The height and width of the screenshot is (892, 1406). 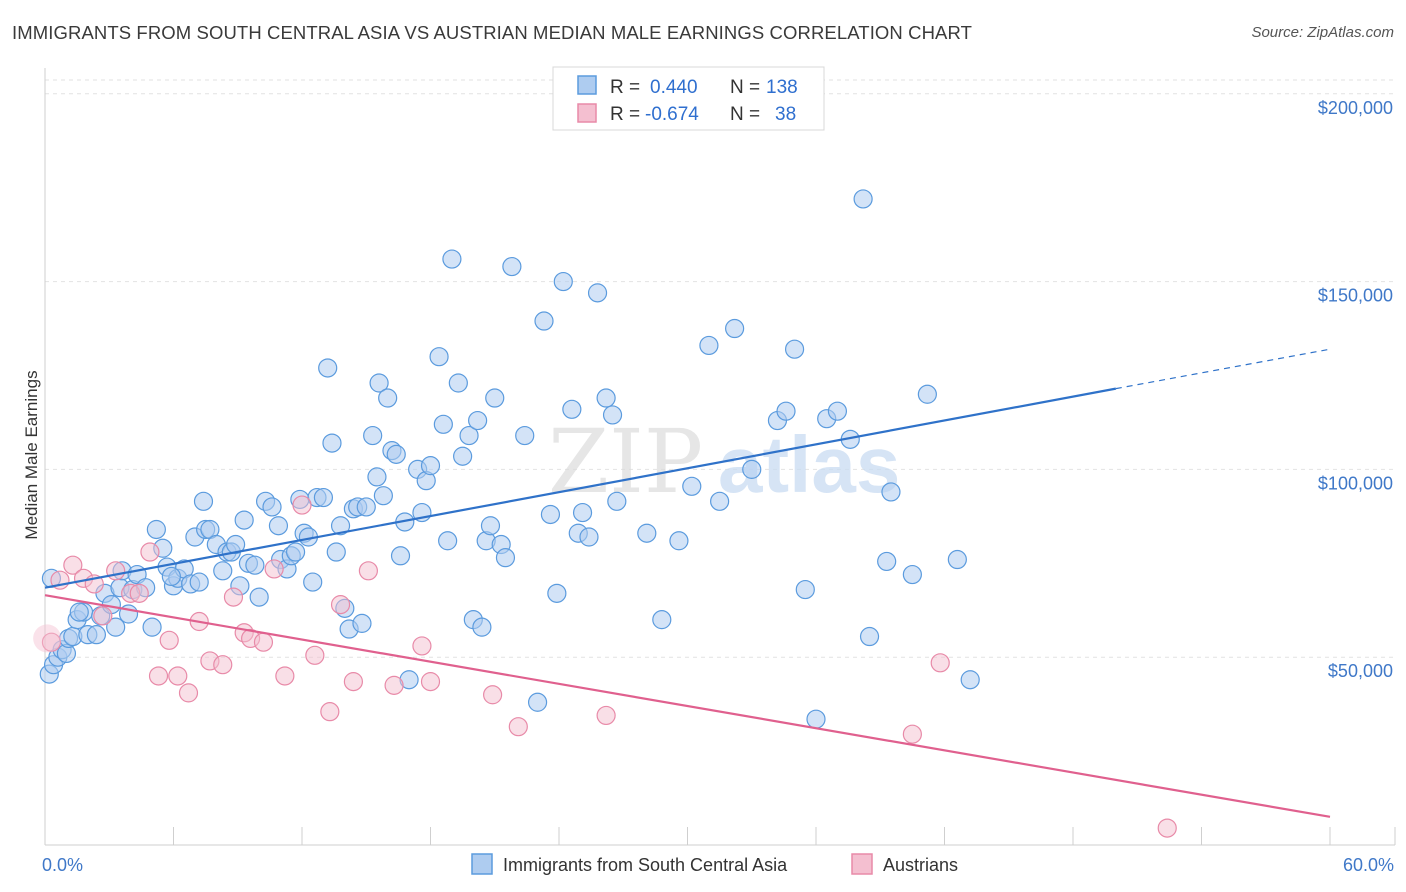 What do you see at coordinates (1355, 108) in the screenshot?
I see `y-tick-label-3: $200,000` at bounding box center [1355, 108].